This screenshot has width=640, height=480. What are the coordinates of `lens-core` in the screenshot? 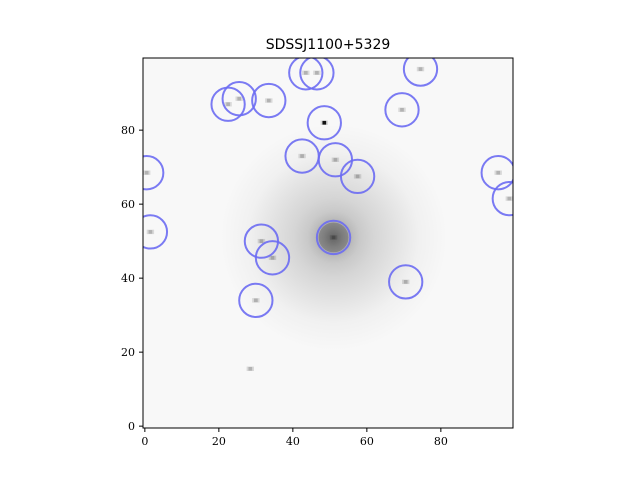 It's located at (333, 237).